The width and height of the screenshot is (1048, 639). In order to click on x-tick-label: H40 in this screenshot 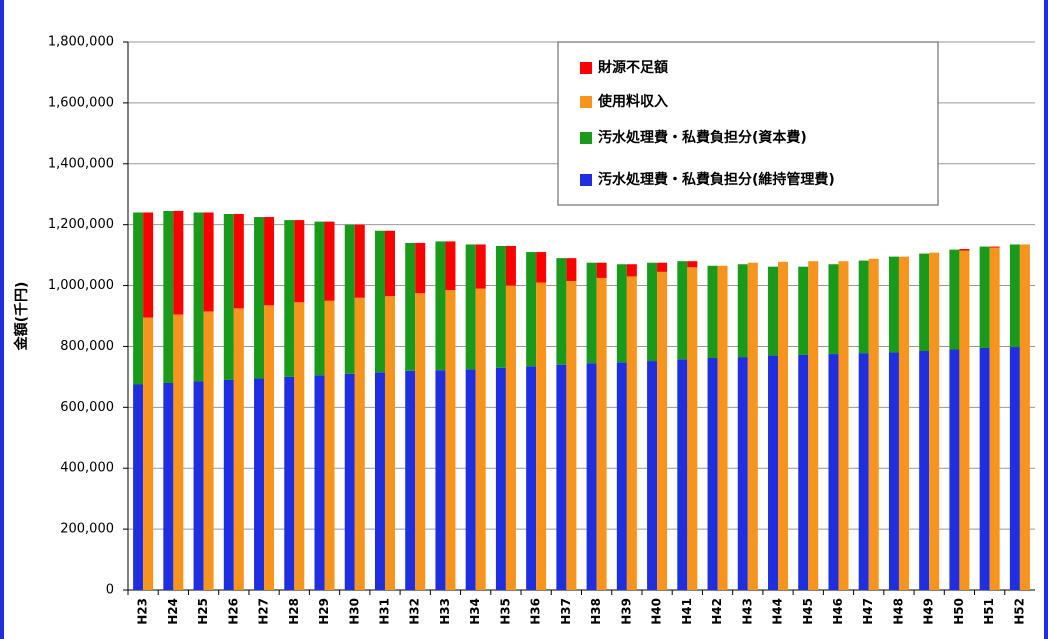, I will do `click(657, 611)`.